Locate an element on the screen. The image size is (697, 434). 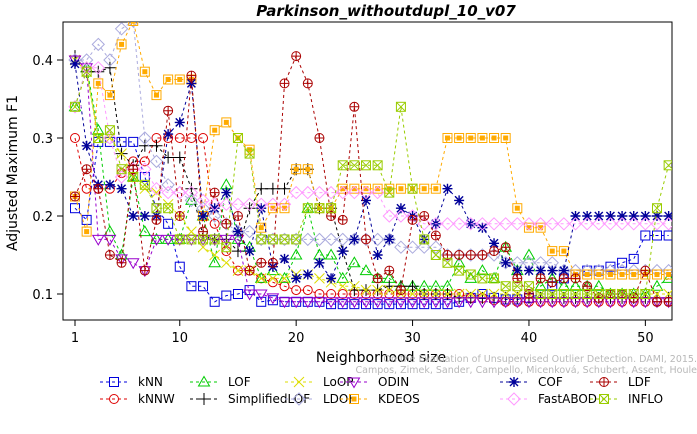
legend-marker-simplifiedlof is located at coordinates (204, 399).